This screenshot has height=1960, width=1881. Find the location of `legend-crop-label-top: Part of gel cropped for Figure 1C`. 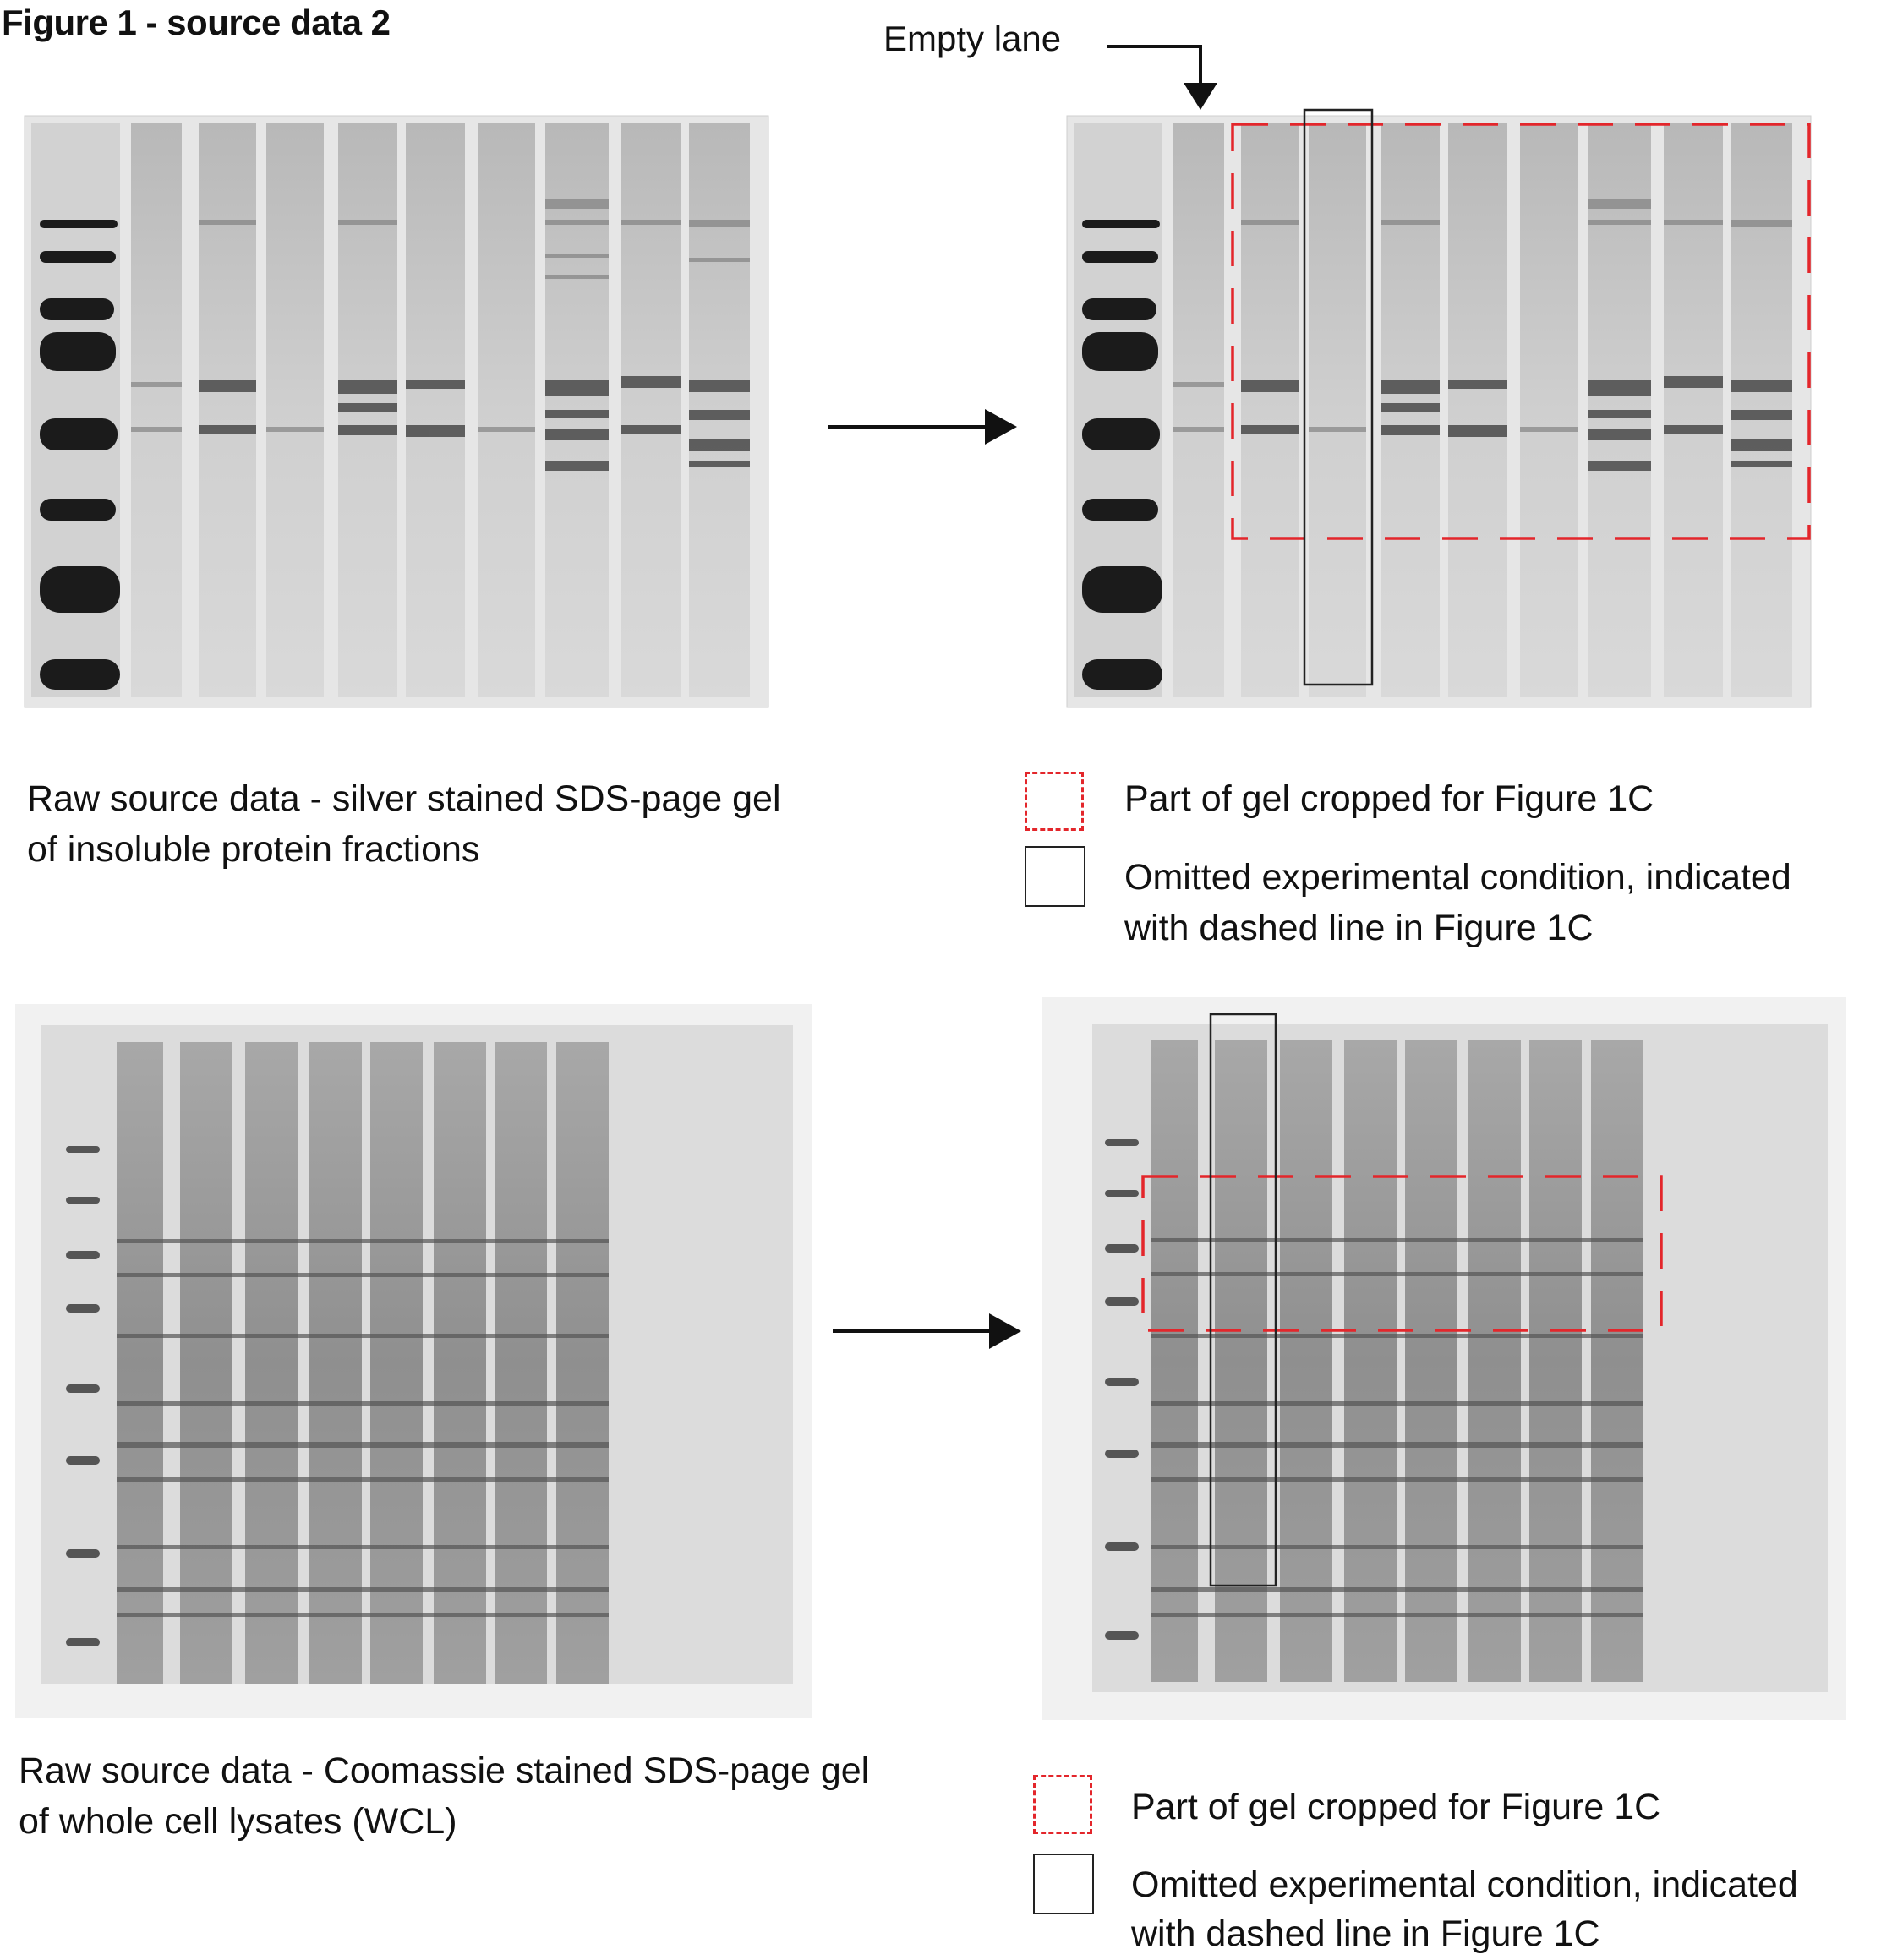

legend-crop-label-top: Part of gel cropped for Figure 1C is located at coordinates (1389, 798).